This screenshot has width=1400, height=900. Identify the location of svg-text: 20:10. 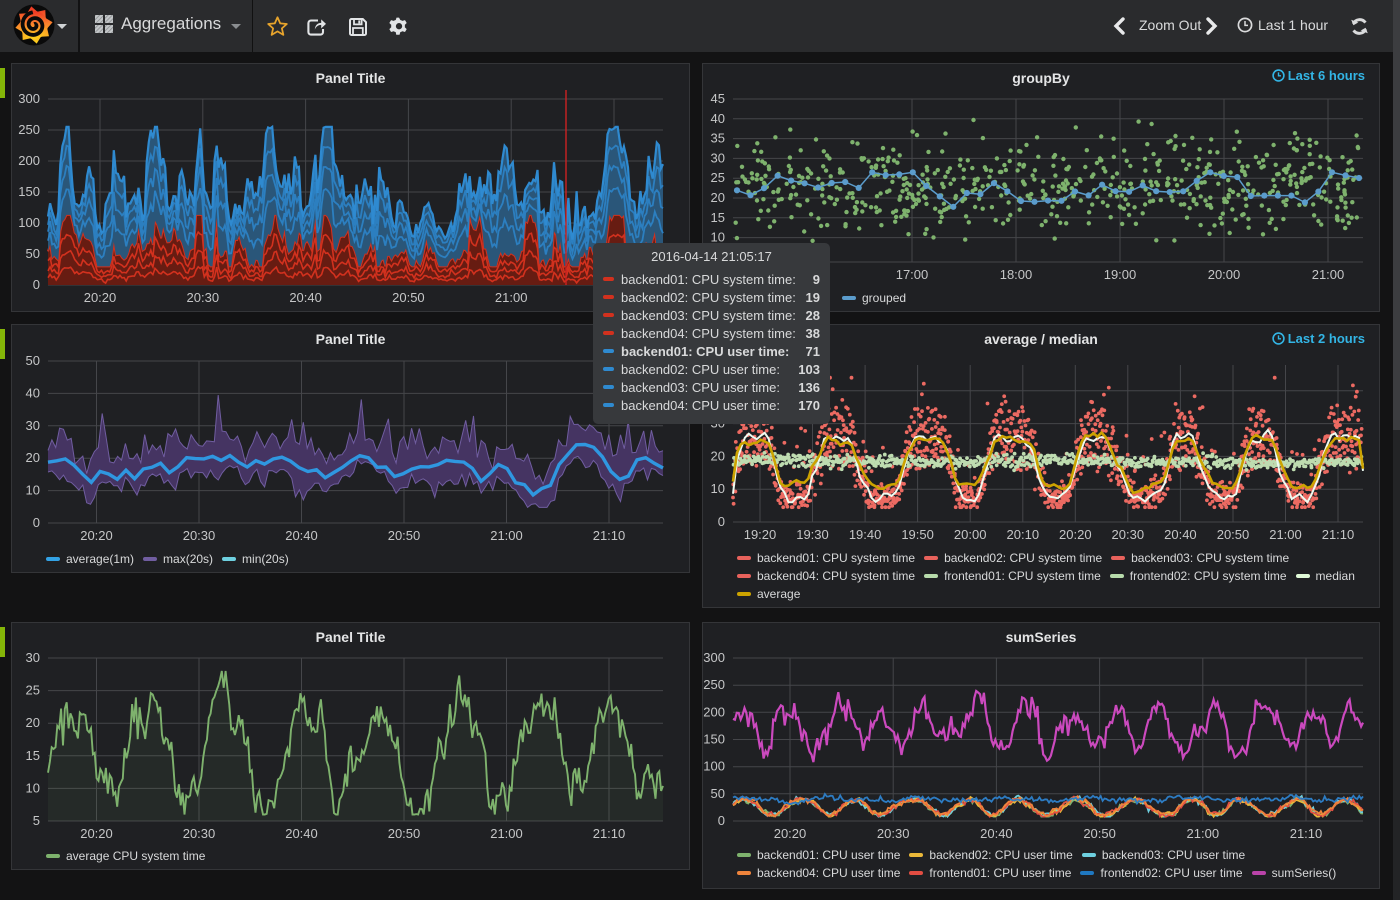
(1023, 534).